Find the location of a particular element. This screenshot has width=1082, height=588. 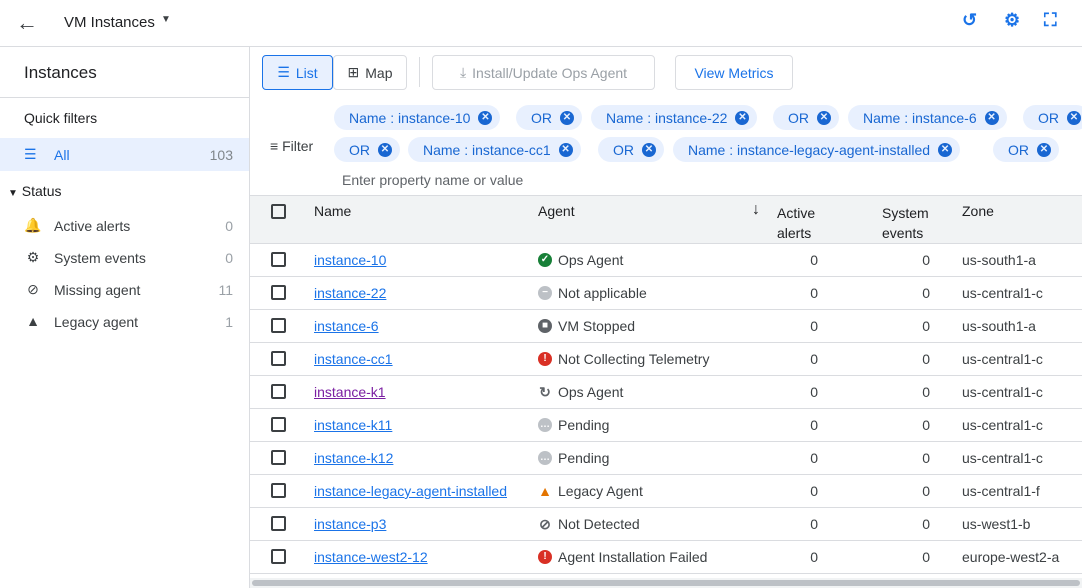

horizontal-scrollbar is located at coordinates (666, 583).